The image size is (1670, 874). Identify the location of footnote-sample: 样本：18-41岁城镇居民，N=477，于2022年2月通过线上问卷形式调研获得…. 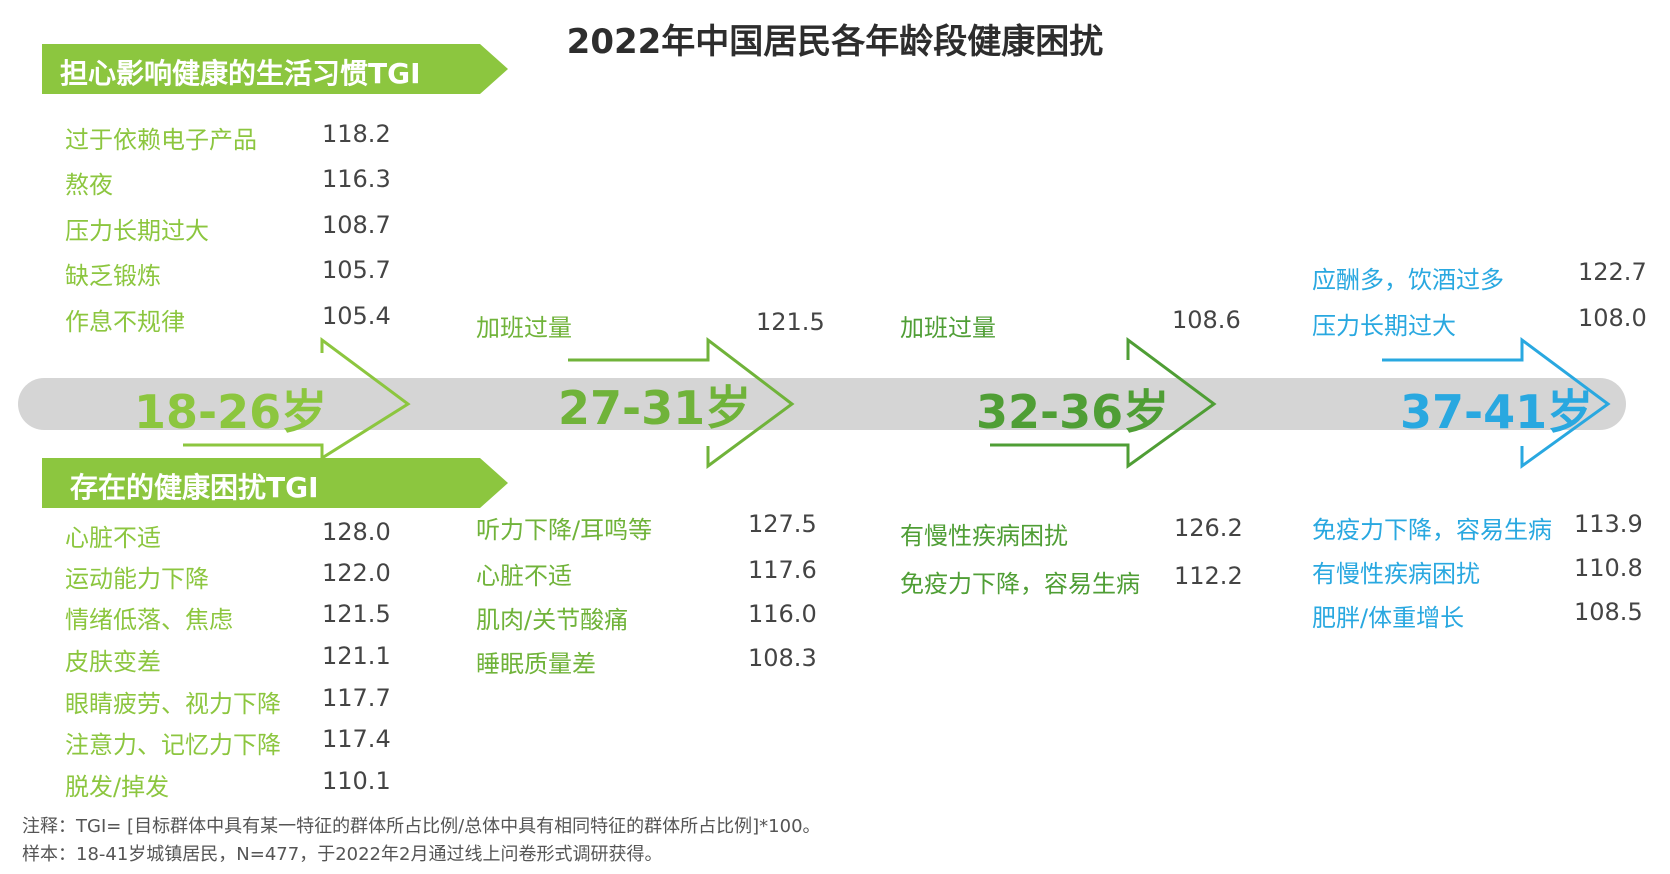
(342, 854).